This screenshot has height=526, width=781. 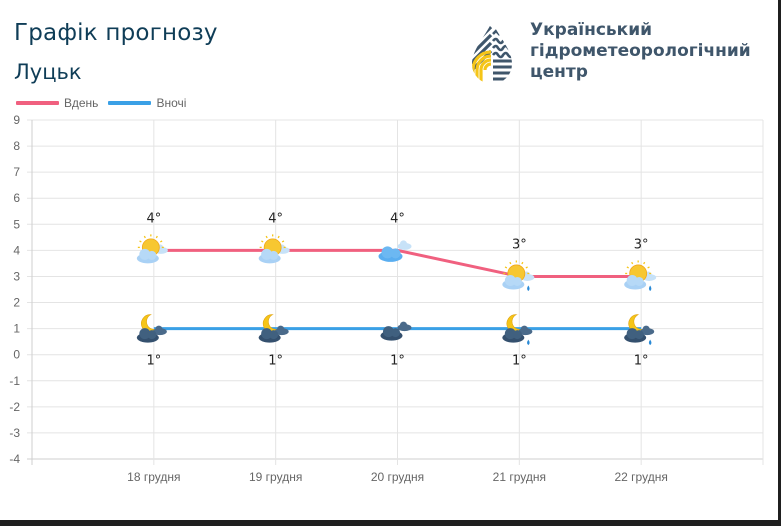 I want to click on x-tick-label: 20 грудня, so click(x=397, y=477).